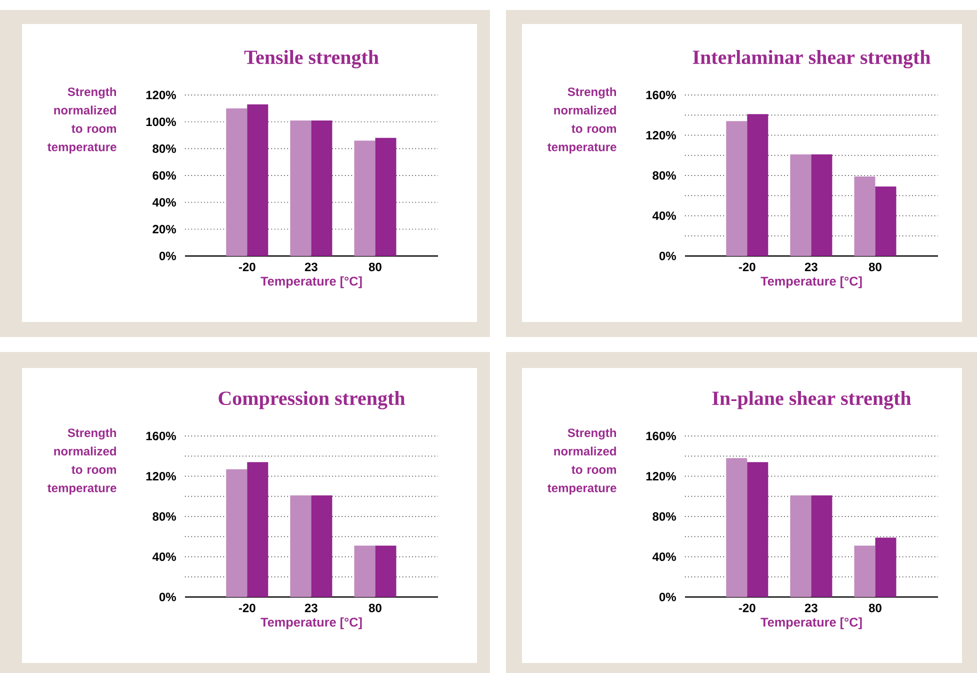  I want to click on chart-title: Interlaminar shear strength, so click(811, 59).